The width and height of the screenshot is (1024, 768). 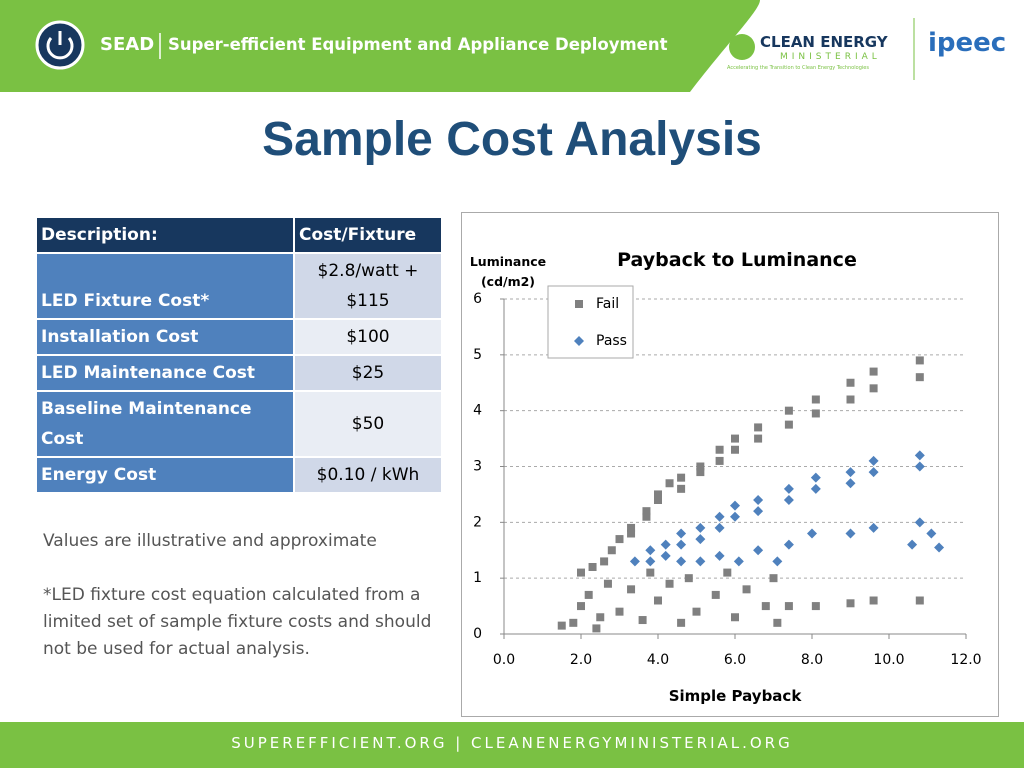 I want to click on header-cell: Cost/Fixture, so click(x=368, y=235).